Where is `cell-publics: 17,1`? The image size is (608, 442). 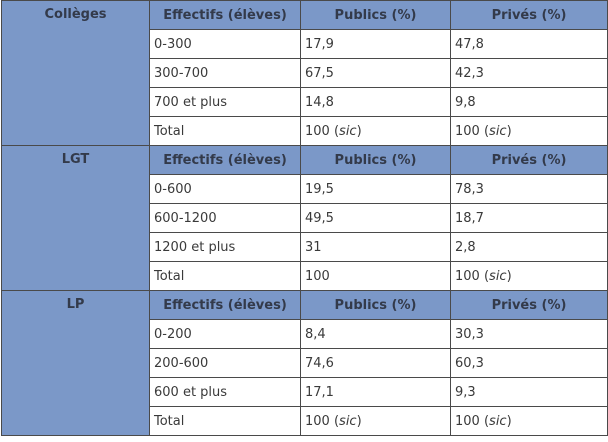 cell-publics: 17,1 is located at coordinates (375, 392).